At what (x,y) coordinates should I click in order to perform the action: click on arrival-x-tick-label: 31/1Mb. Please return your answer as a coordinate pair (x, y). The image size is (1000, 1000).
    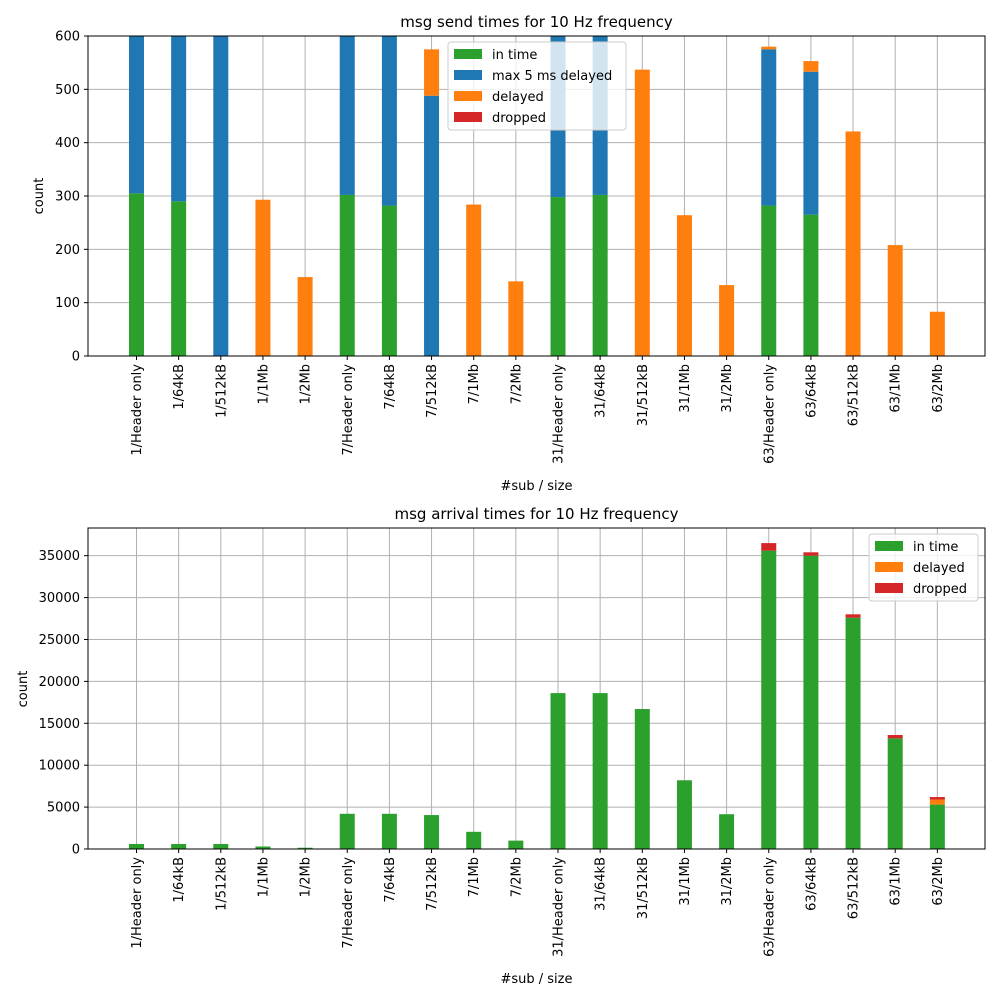
    Looking at the image, I should click on (685, 881).